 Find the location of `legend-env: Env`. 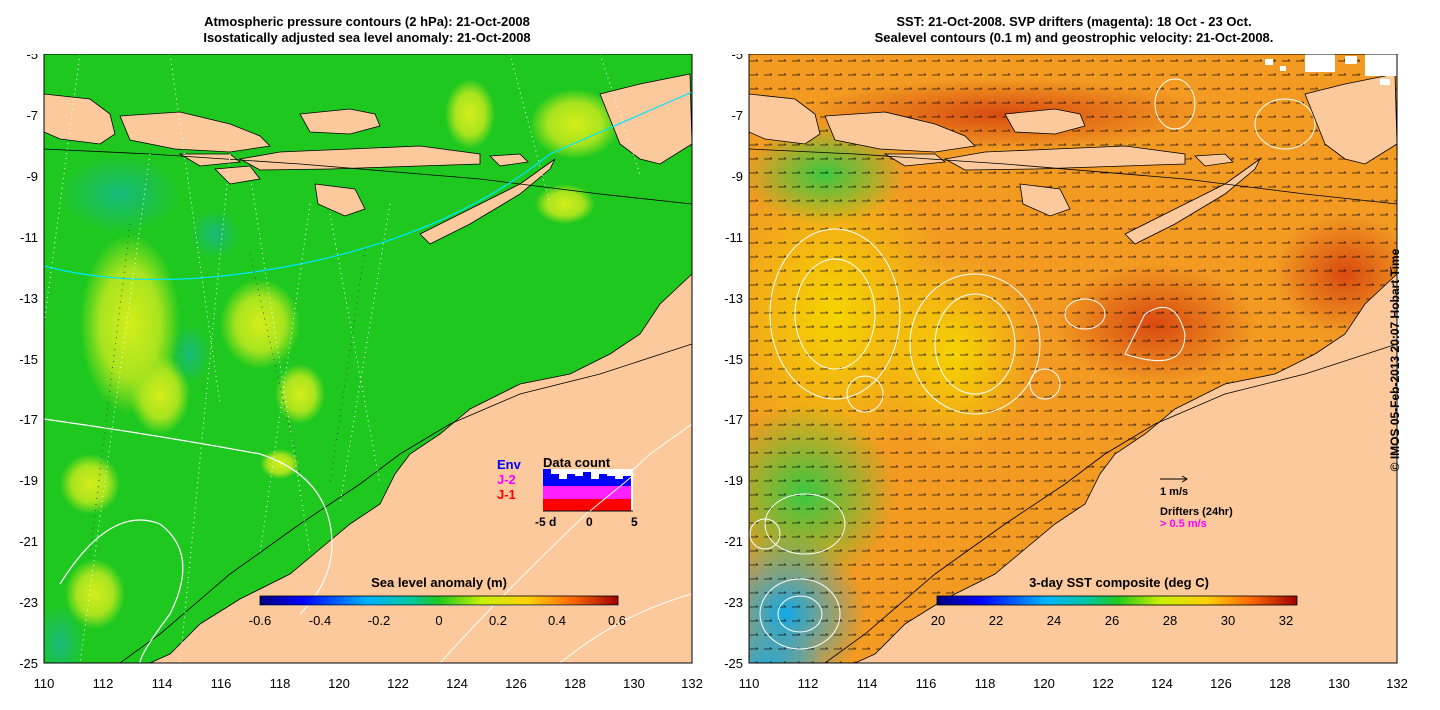

legend-env: Env is located at coordinates (509, 464).